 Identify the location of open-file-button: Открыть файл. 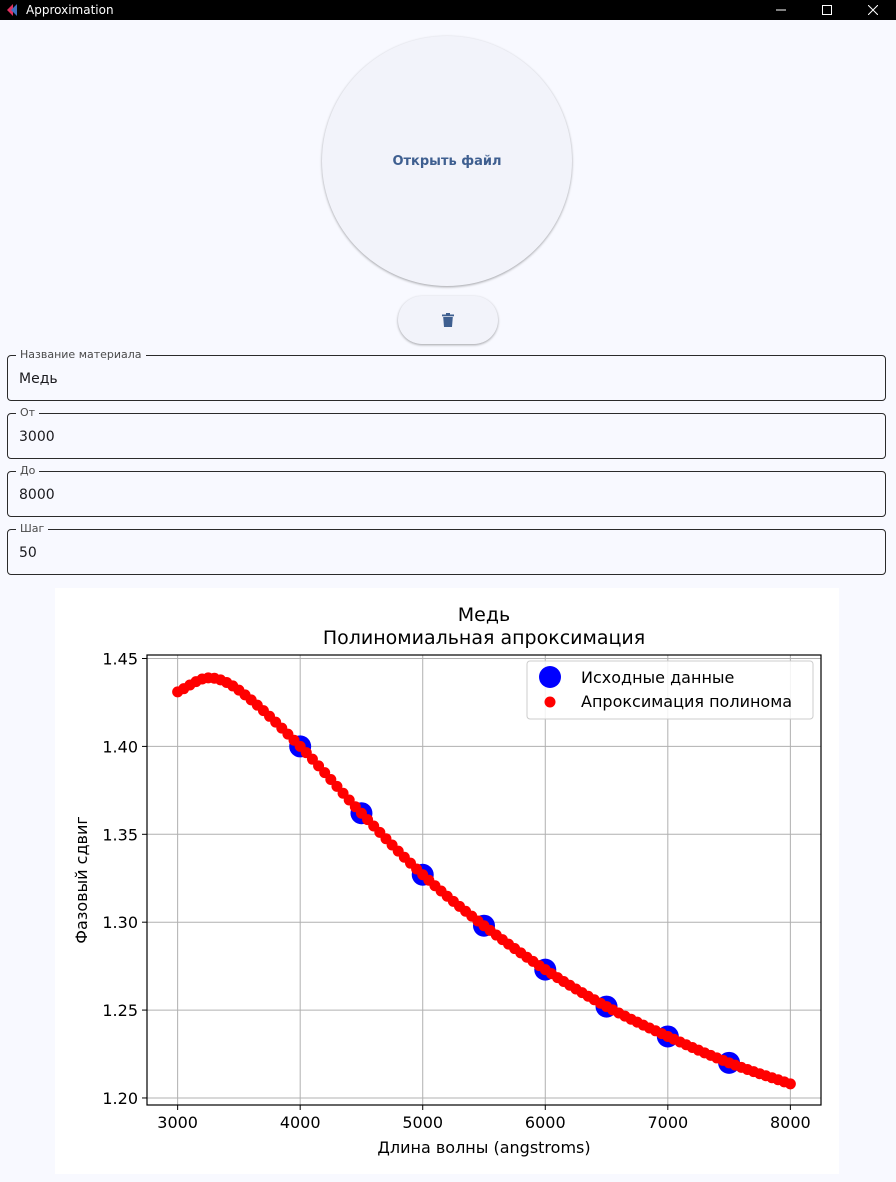
(447, 161).